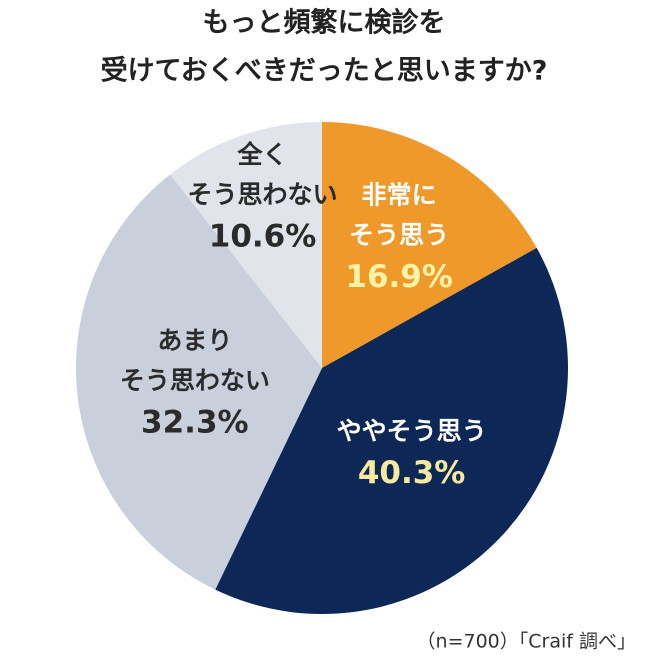 This screenshot has width=648, height=662. What do you see at coordinates (324, 71) in the screenshot?
I see `chart-title: 受けておくべきだったと思いますか?` at bounding box center [324, 71].